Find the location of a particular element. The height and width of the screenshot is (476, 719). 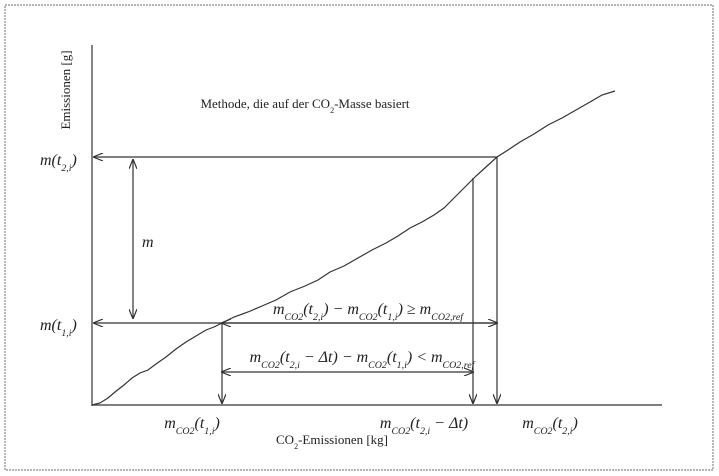

y-label: m(t1,i) is located at coordinates (58, 328).